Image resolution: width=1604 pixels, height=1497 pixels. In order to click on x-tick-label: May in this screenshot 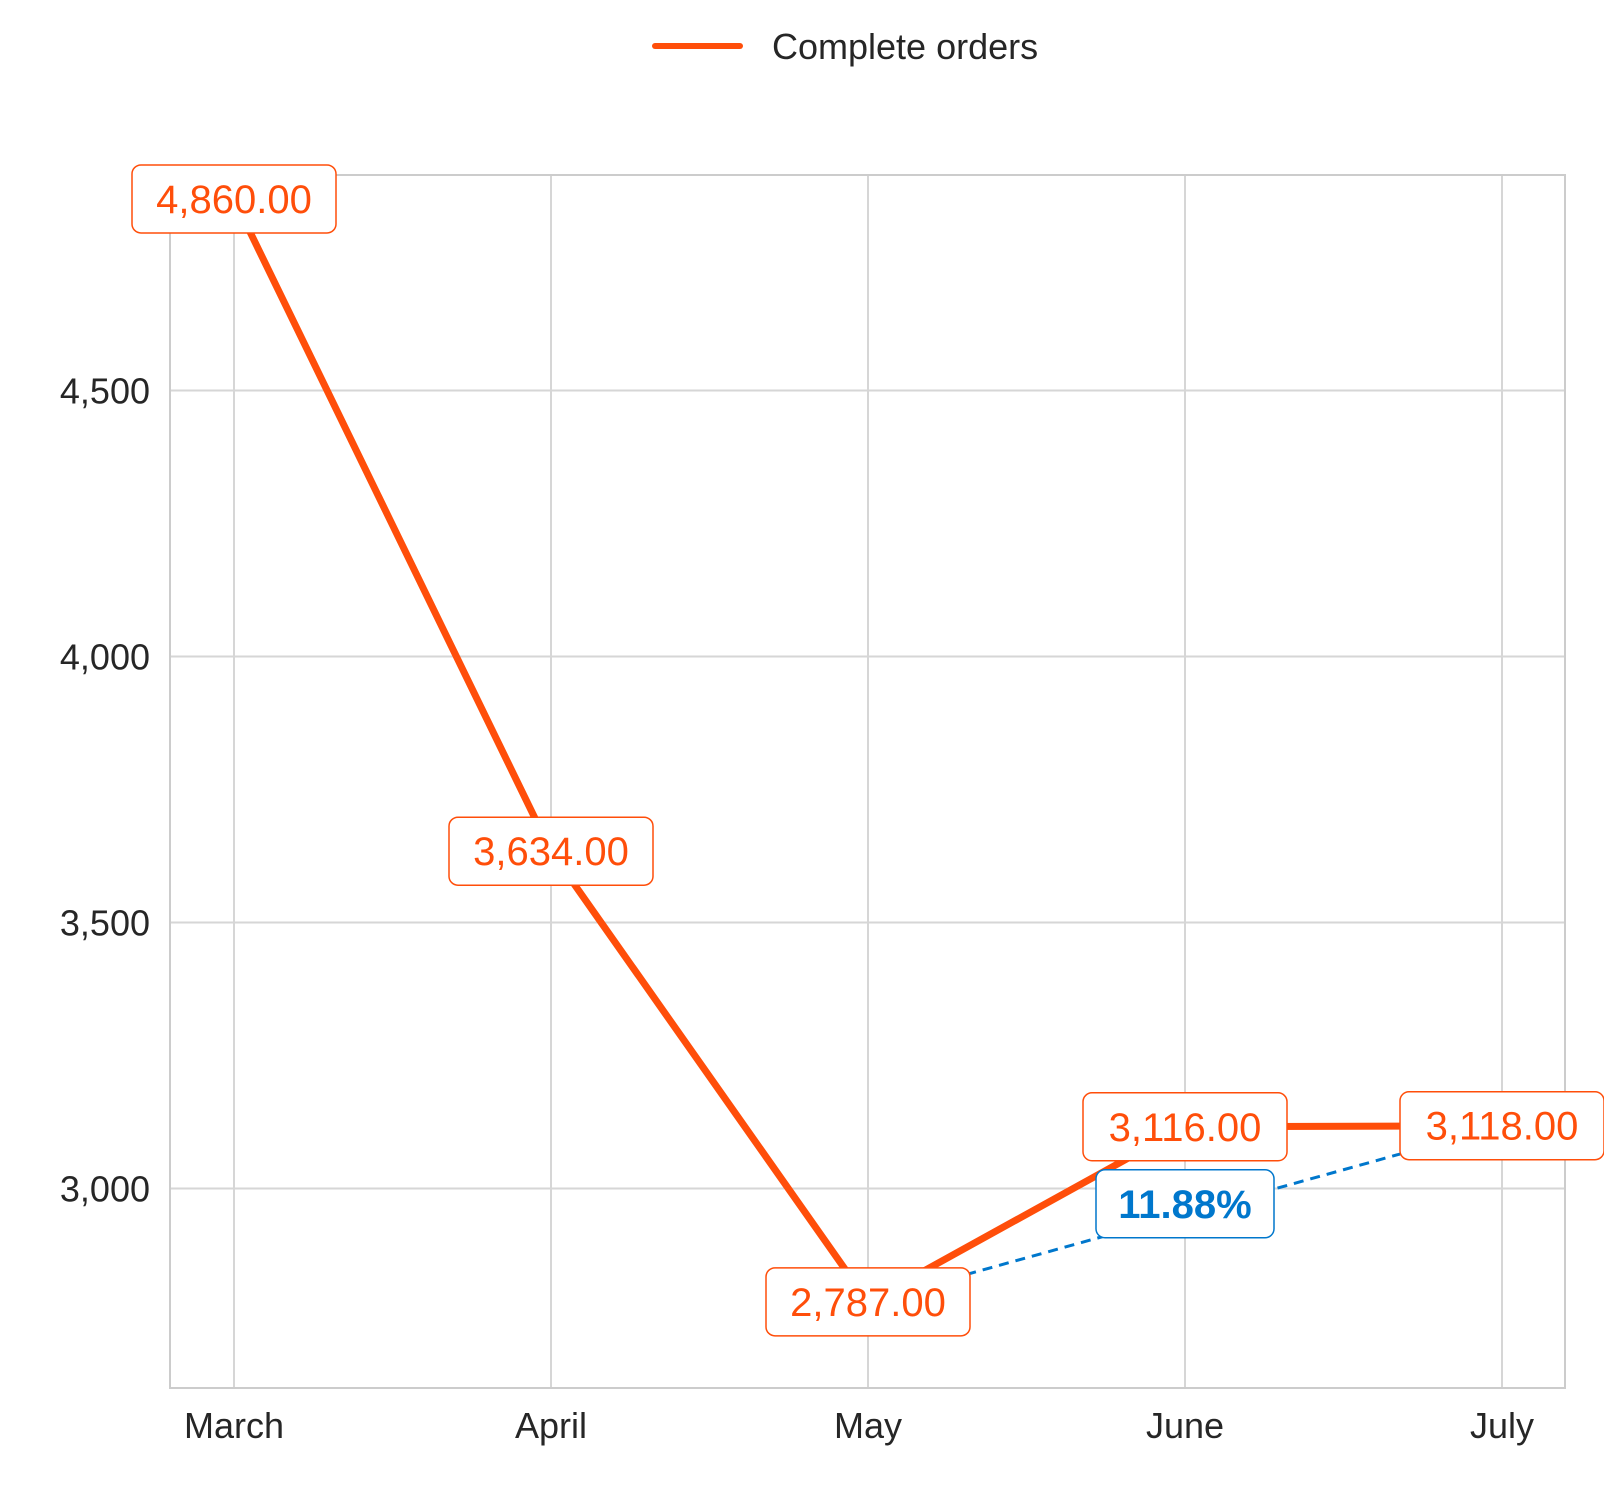, I will do `click(868, 1425)`.